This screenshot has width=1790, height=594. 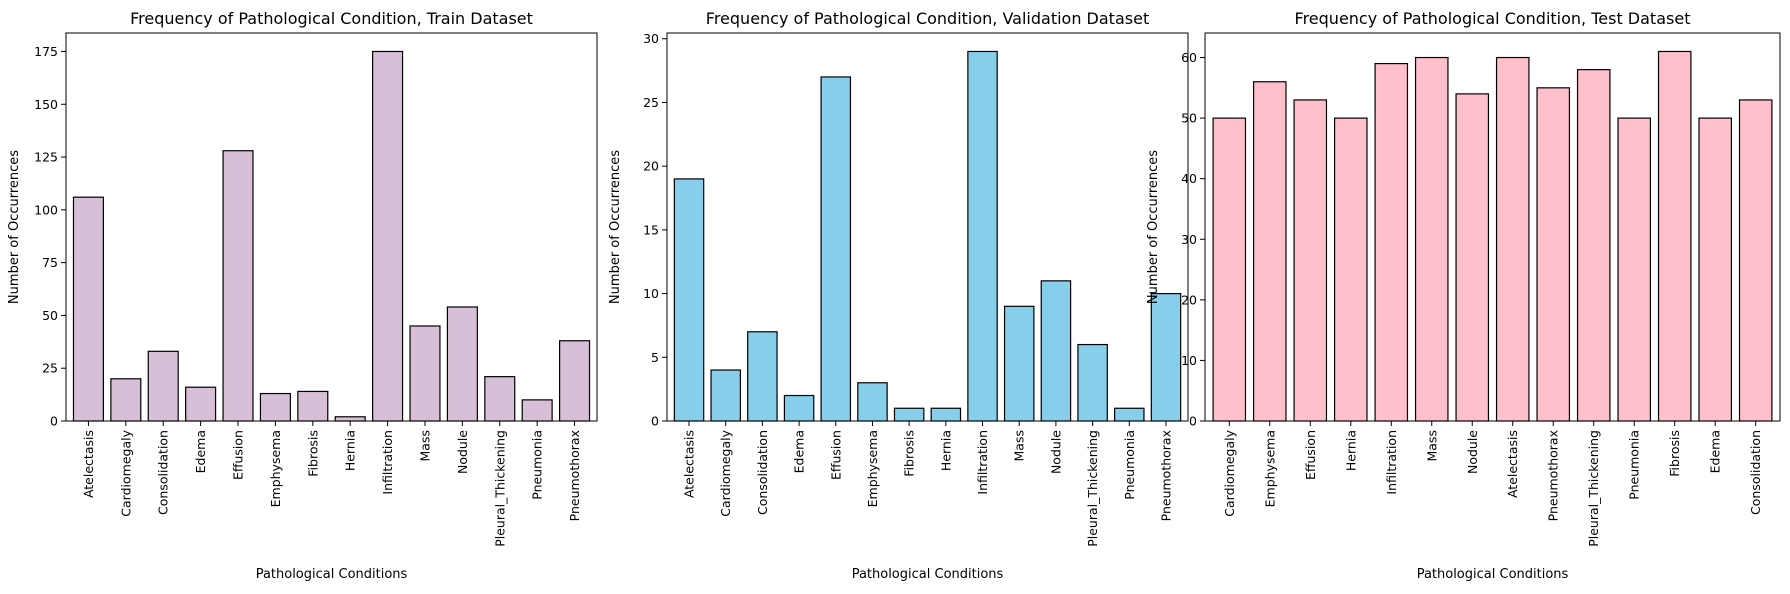 What do you see at coordinates (651, 229) in the screenshot?
I see `y-tick-label: 15` at bounding box center [651, 229].